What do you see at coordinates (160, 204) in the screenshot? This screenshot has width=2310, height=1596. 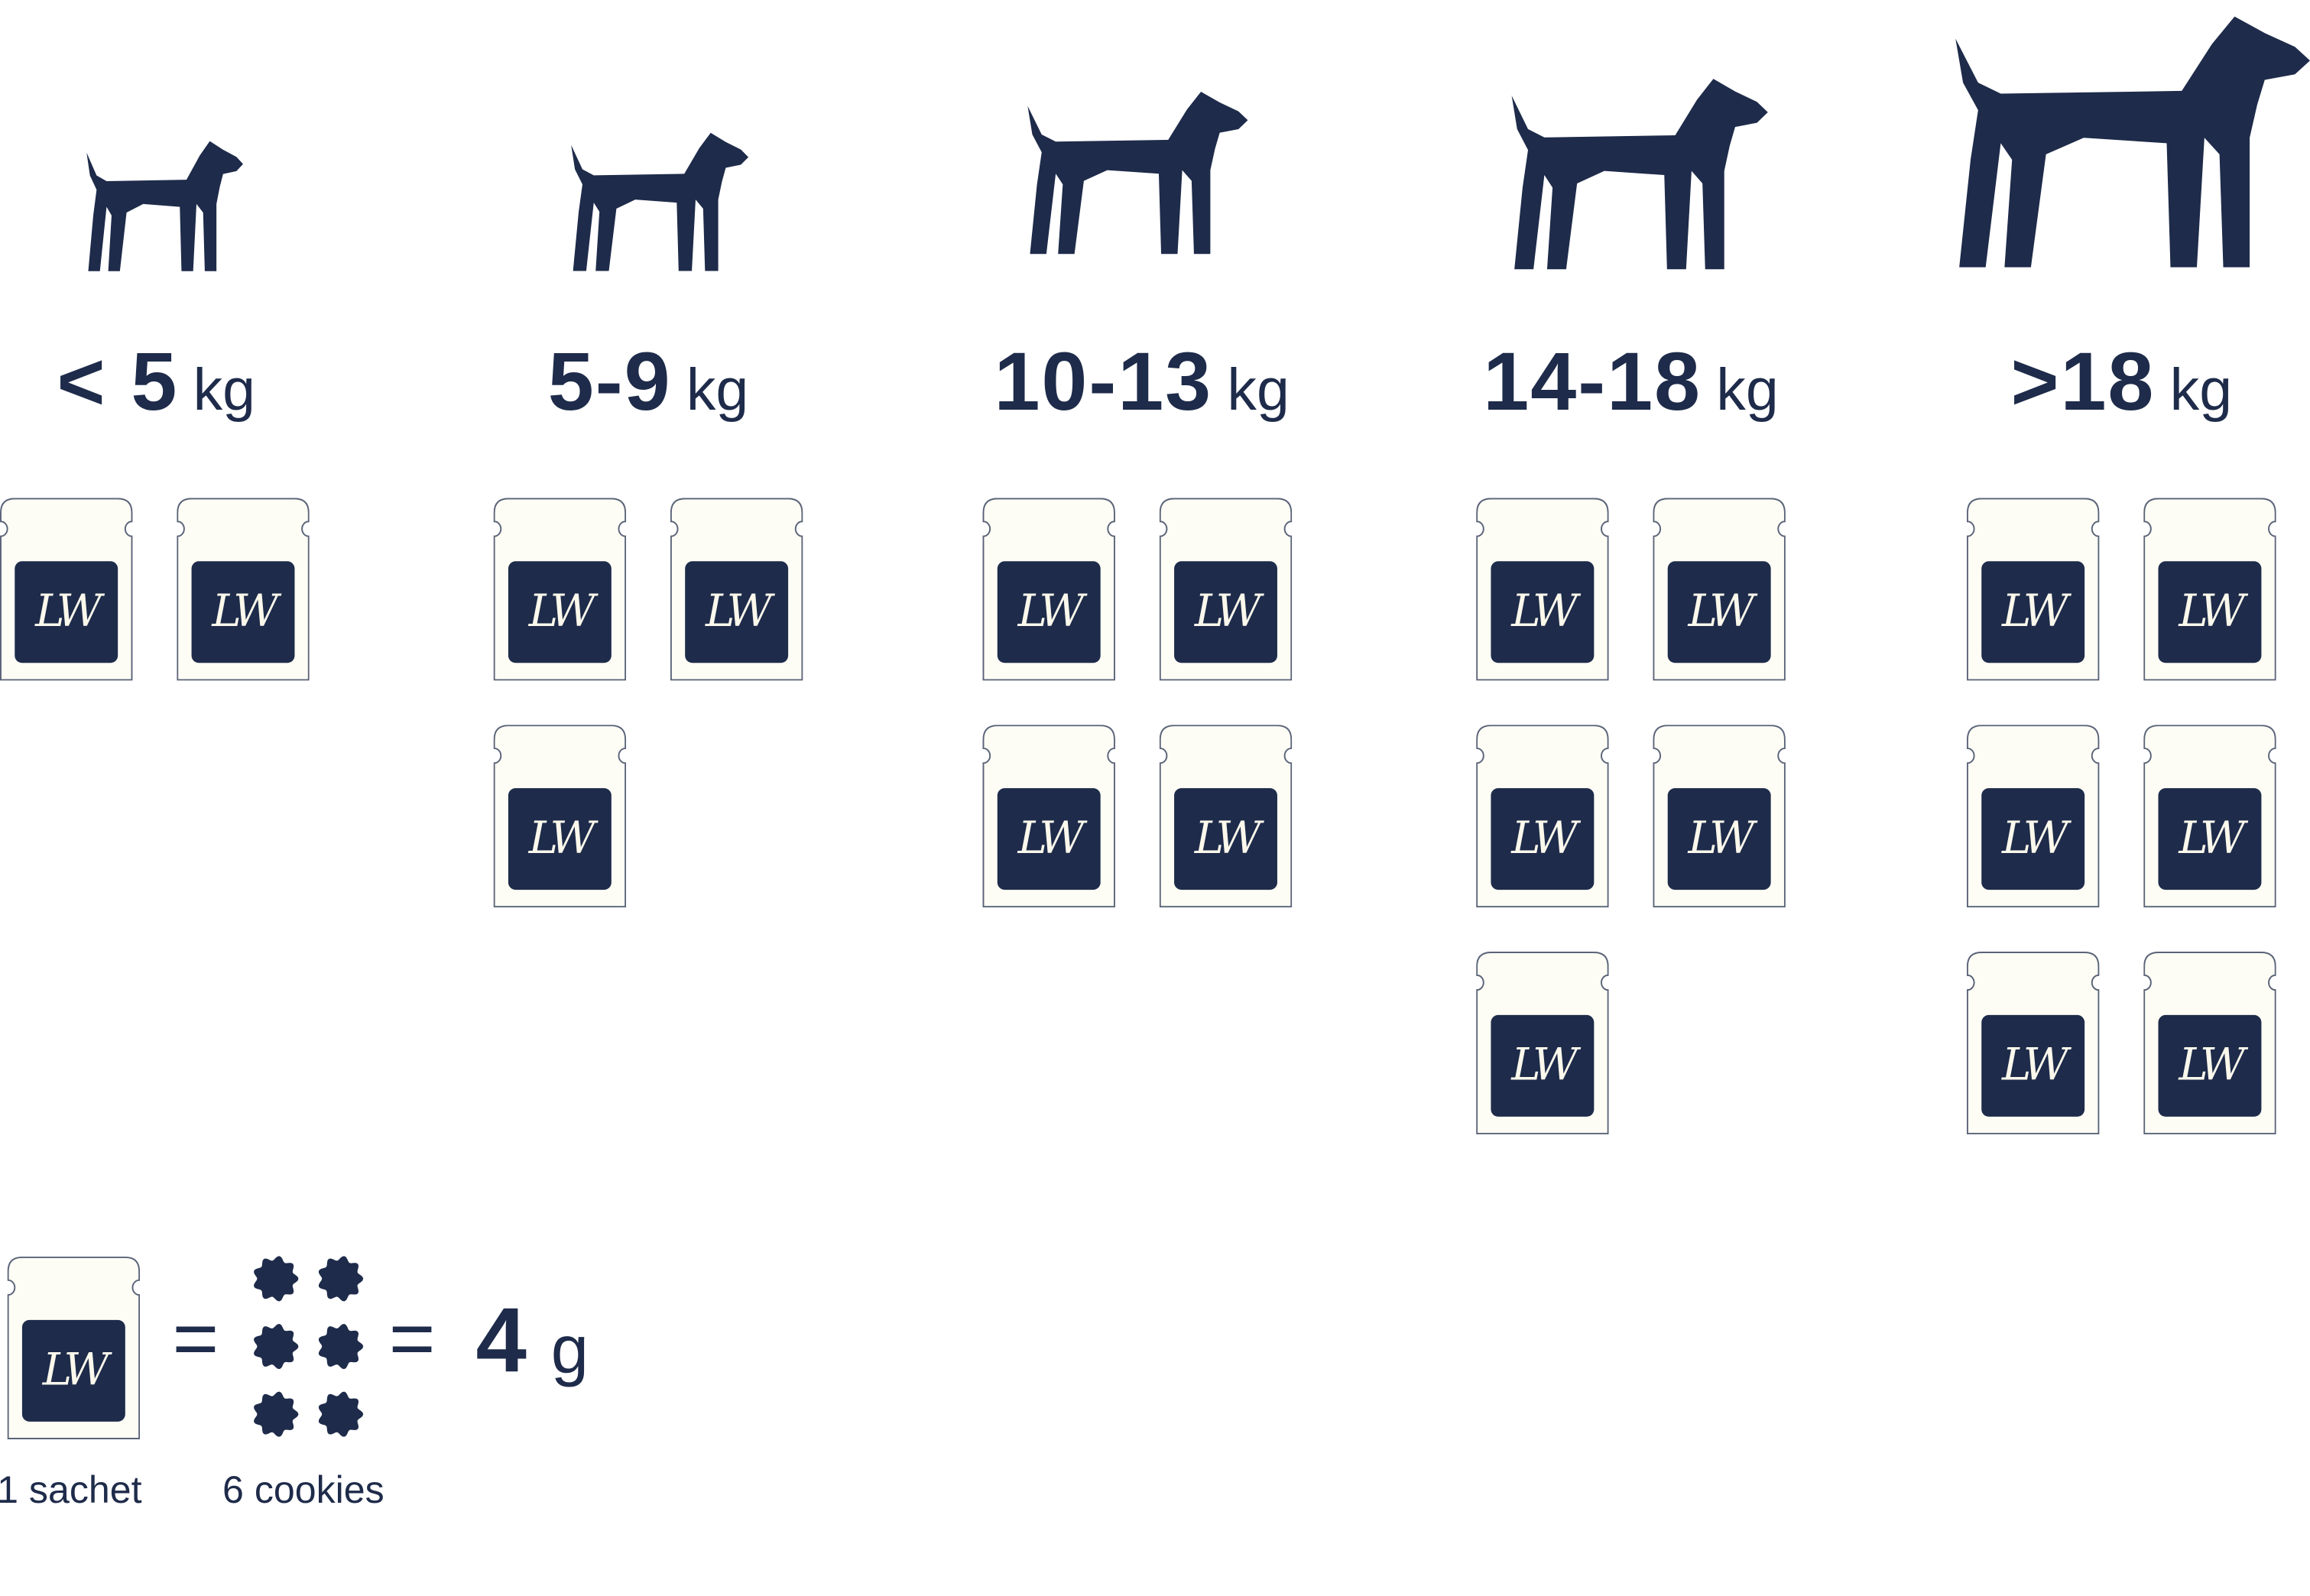 I see `chihuahua-silhouette-icon` at bounding box center [160, 204].